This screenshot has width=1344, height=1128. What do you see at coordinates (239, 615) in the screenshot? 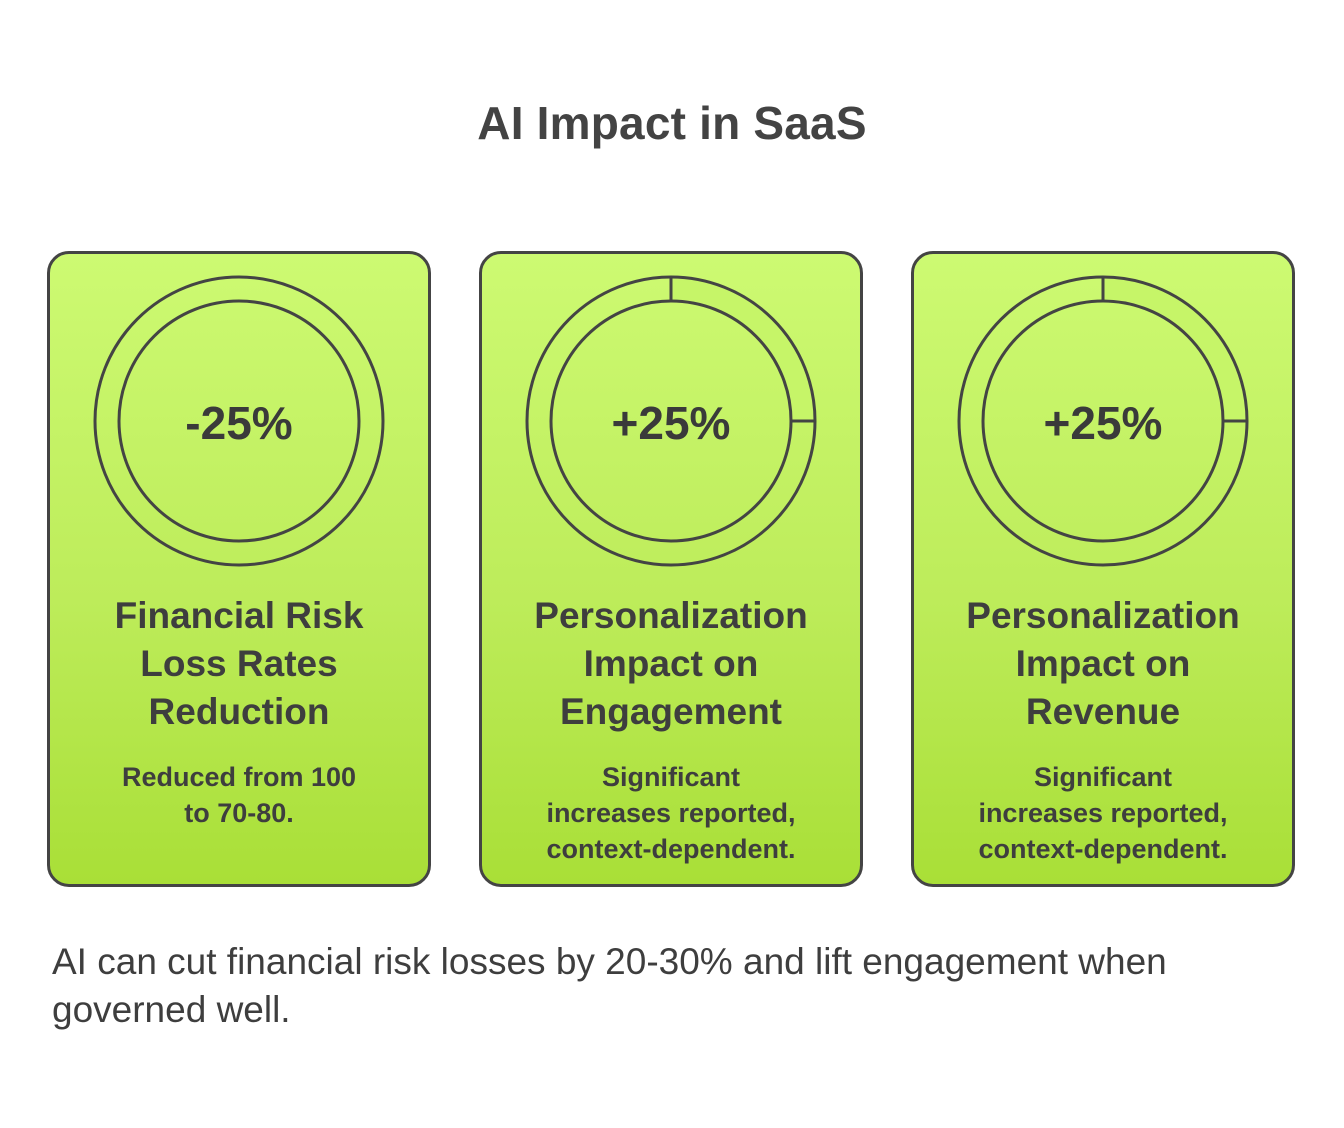
I see `heading-line: Financial Risk` at bounding box center [239, 615].